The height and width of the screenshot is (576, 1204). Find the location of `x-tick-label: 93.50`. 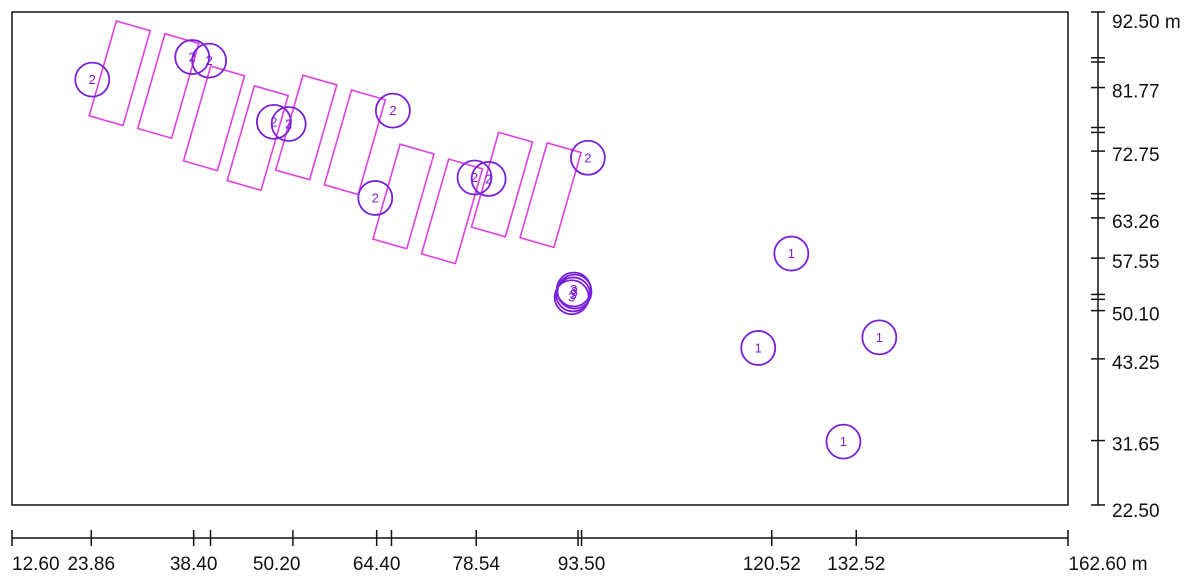

x-tick-label: 93.50 is located at coordinates (582, 564).